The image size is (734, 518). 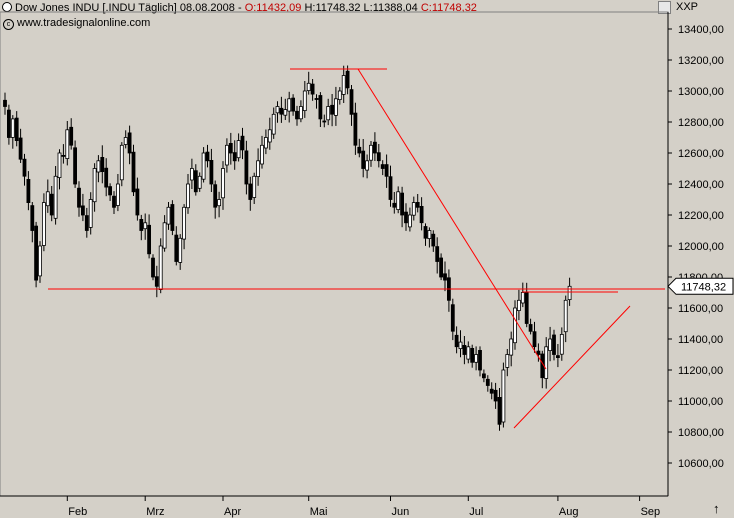 I want to click on scroll-up-icon: ↑, so click(x=716, y=508).